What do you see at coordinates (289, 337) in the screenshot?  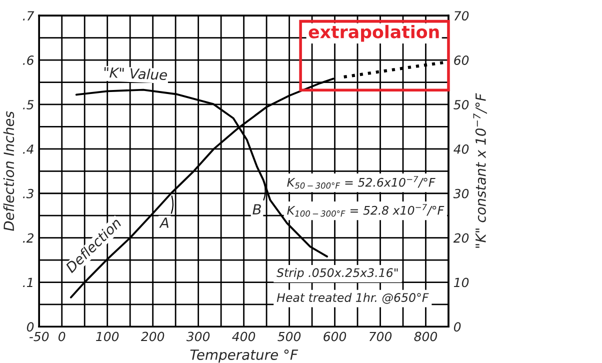 I see `x-tick-label: 500` at bounding box center [289, 337].